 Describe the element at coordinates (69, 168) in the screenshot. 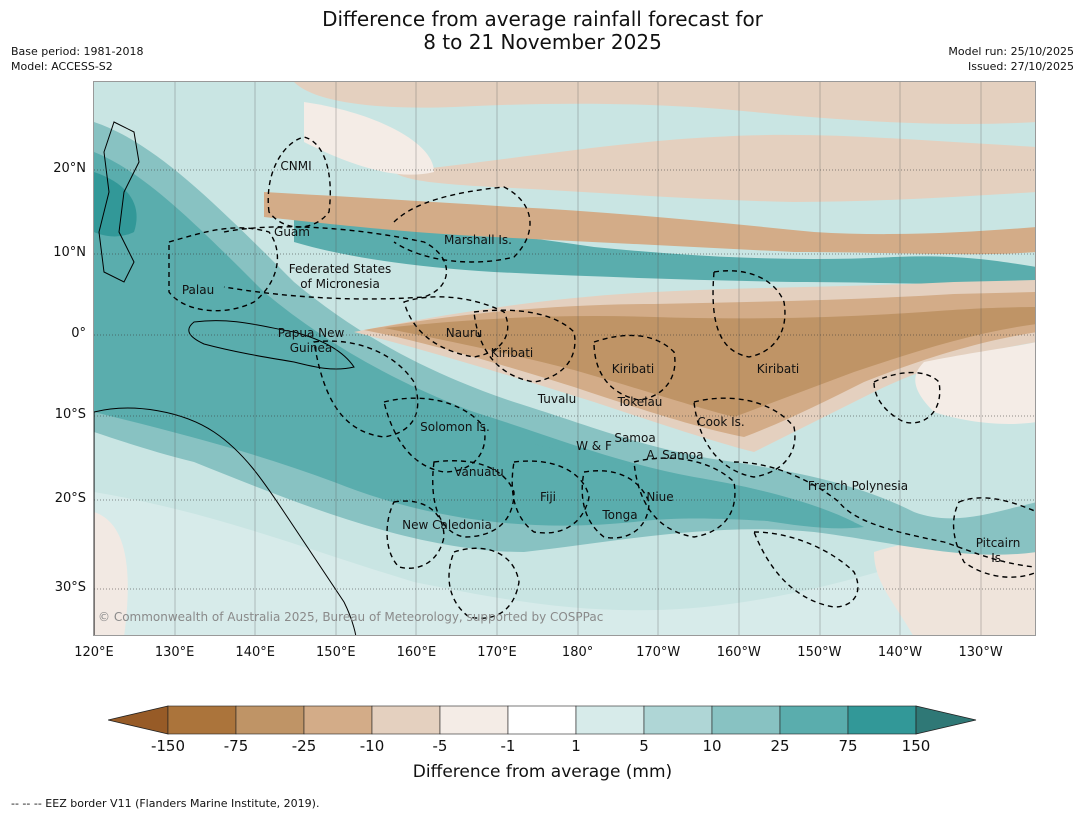

I see `y-tick-label: 20°N` at that location.